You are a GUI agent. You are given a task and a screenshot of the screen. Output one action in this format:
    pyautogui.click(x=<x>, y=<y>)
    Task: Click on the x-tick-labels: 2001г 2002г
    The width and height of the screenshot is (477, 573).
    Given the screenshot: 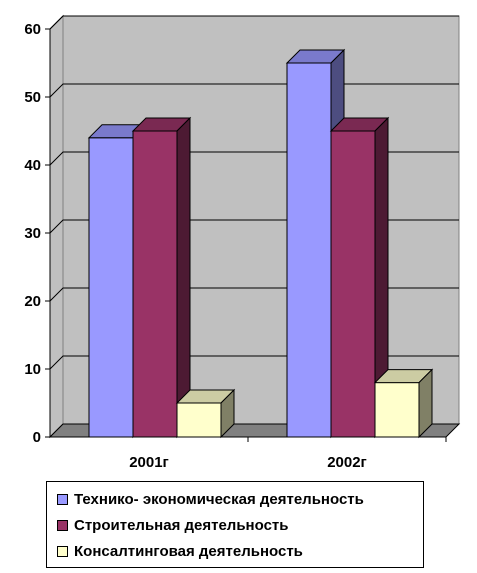 What is the action you would take?
    pyautogui.click(x=248, y=462)
    